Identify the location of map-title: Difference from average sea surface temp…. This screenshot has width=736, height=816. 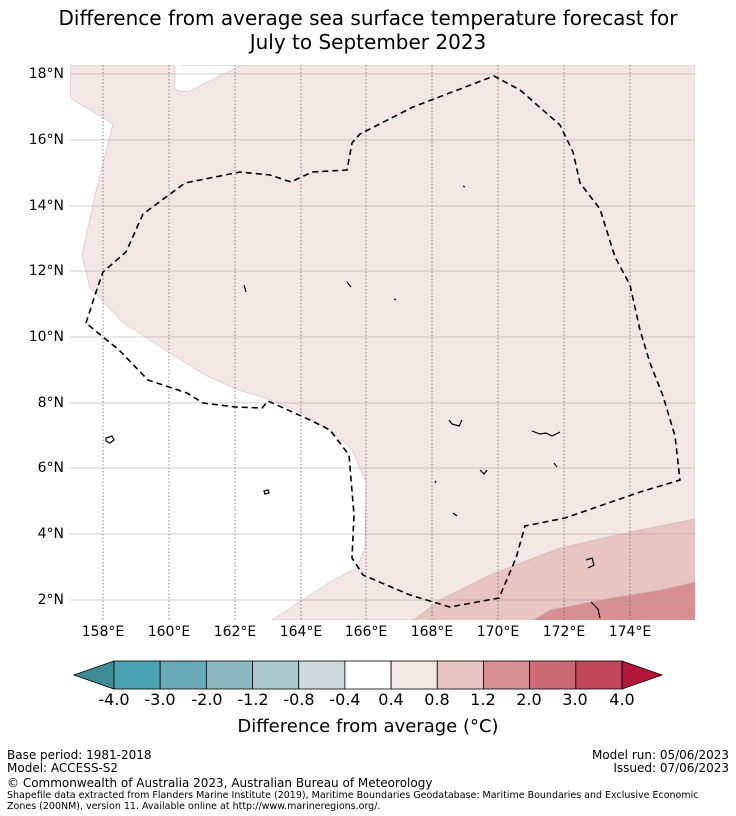
(368, 30).